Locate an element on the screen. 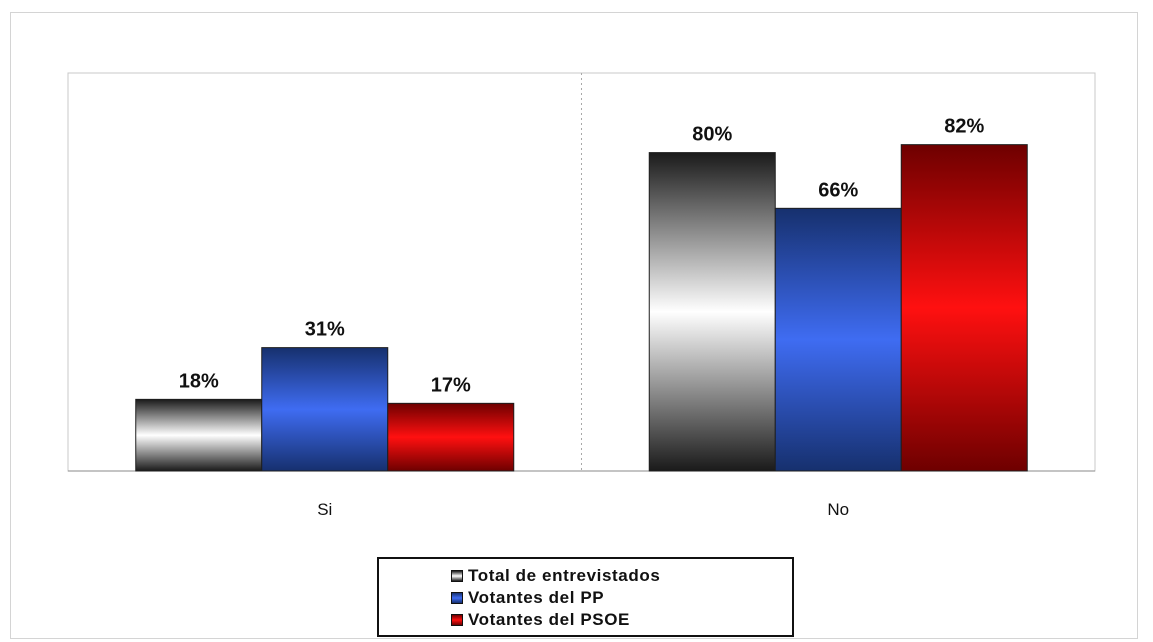  legend-item-pp: Votantes del PP is located at coordinates (621, 598).